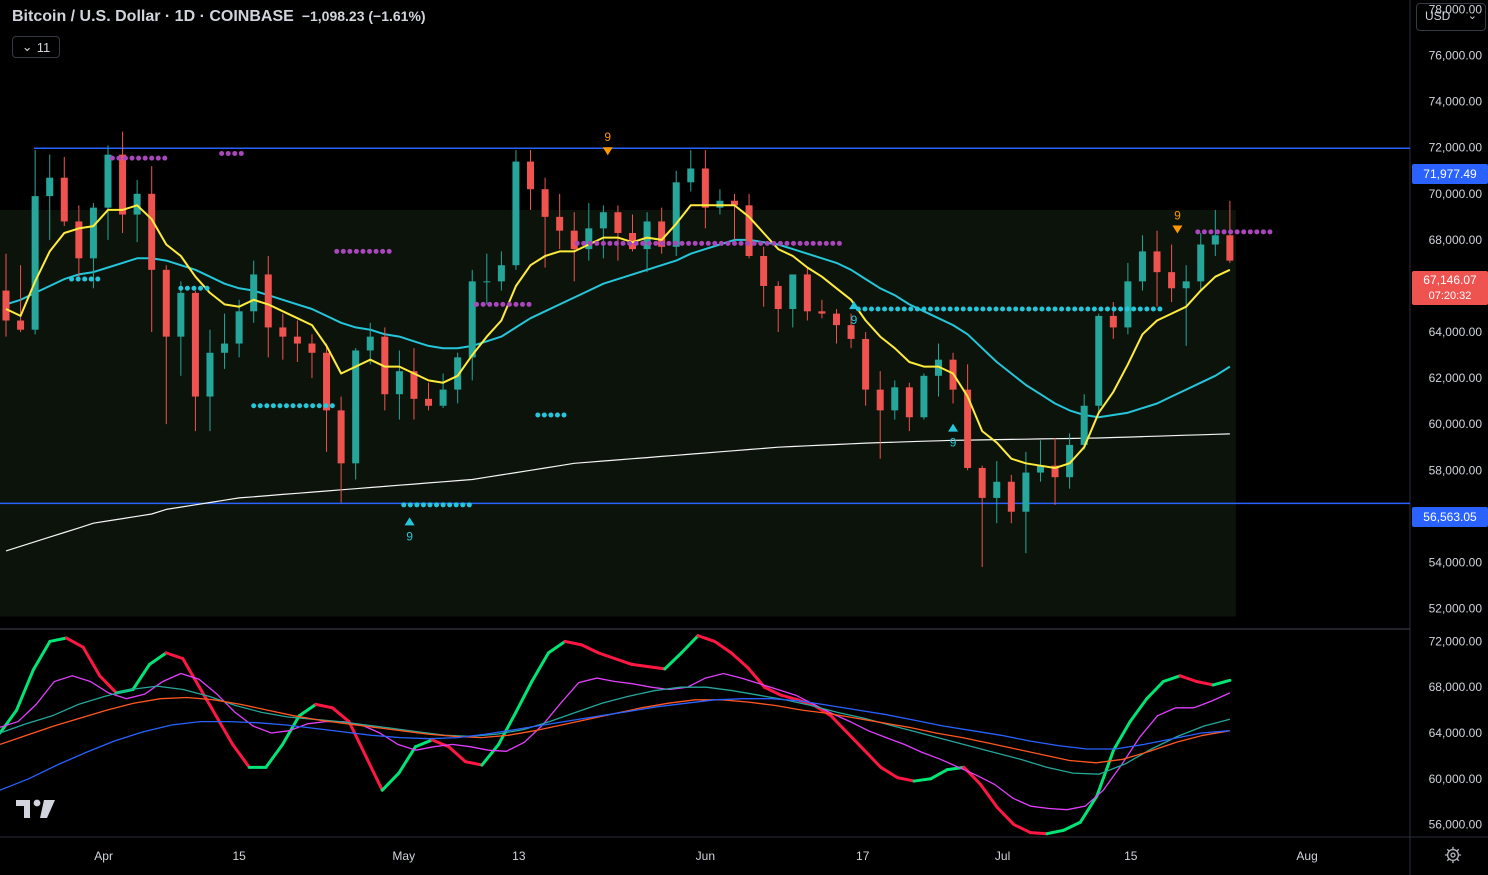 The height and width of the screenshot is (875, 1488). I want to click on indicators-toggle-button: ⌄ 11, so click(36, 47).